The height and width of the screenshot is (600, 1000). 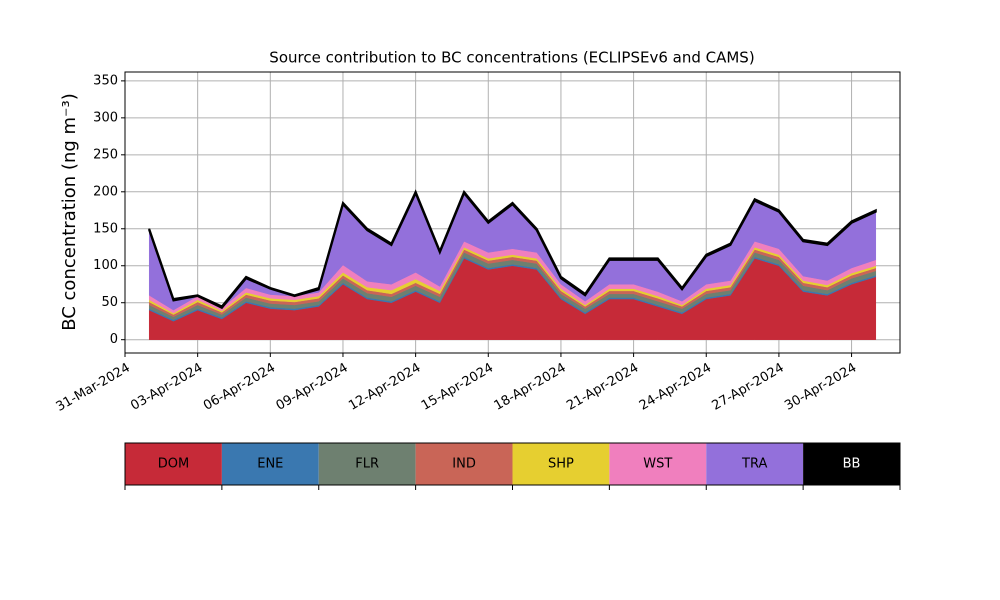 I want to click on x-tick-label: 06-Apr-2024, so click(x=239, y=387).